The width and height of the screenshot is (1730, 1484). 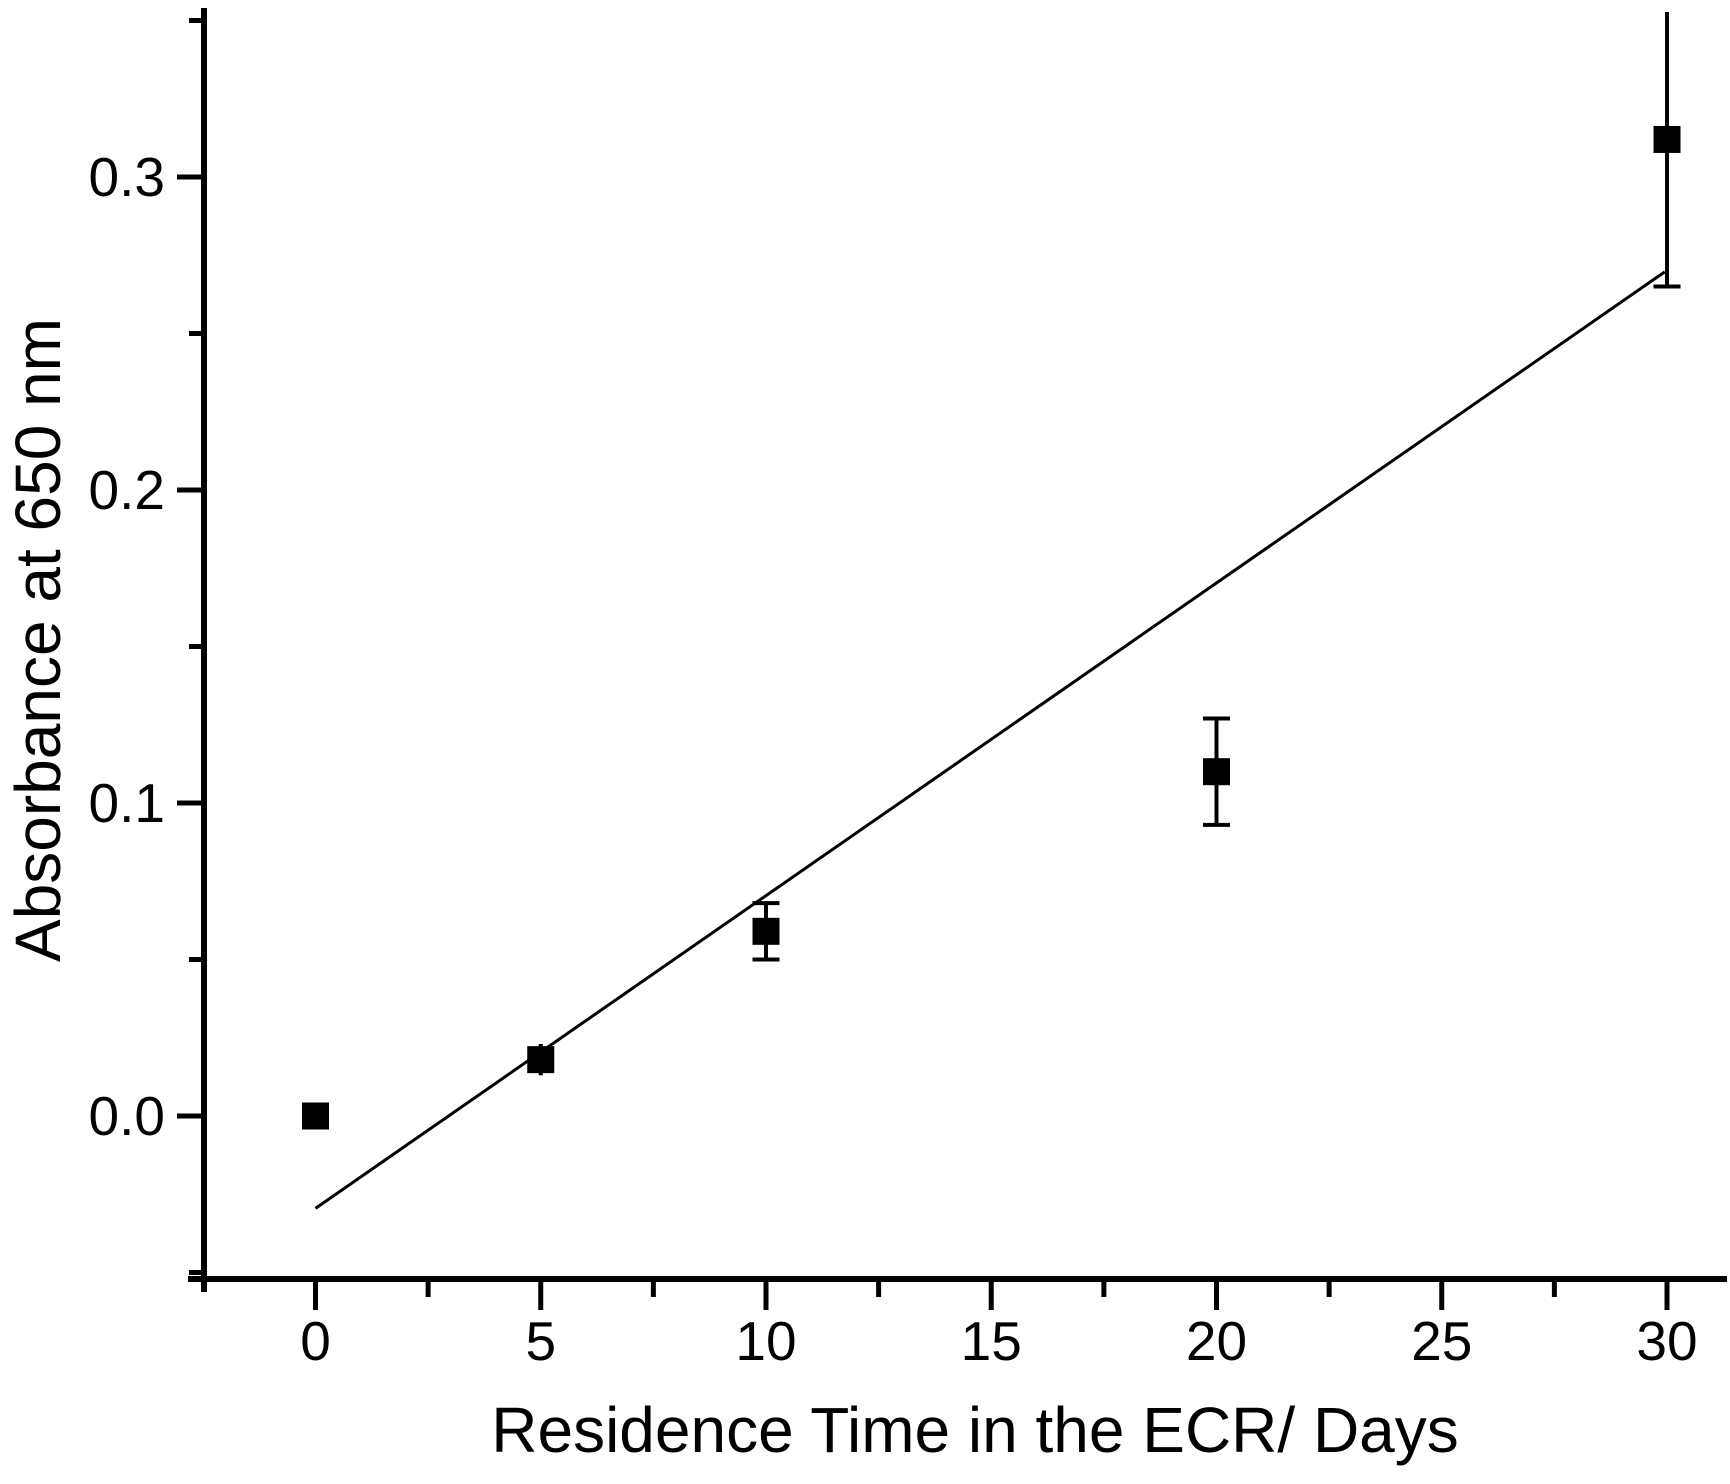 I want to click on x-tick-label: 5, so click(x=540, y=1341).